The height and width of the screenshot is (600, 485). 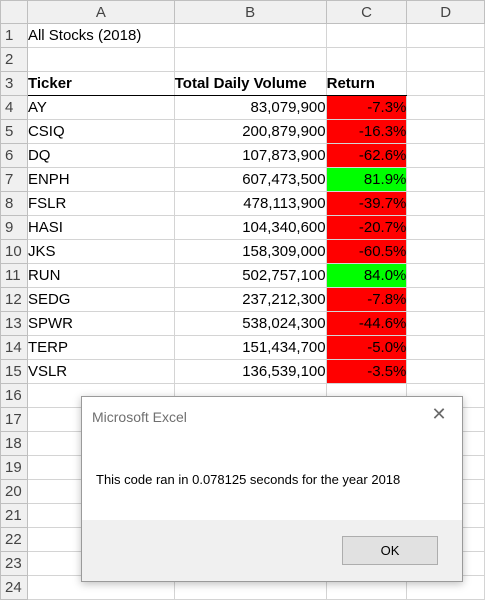 What do you see at coordinates (14, 59) in the screenshot?
I see `row-header: 2` at bounding box center [14, 59].